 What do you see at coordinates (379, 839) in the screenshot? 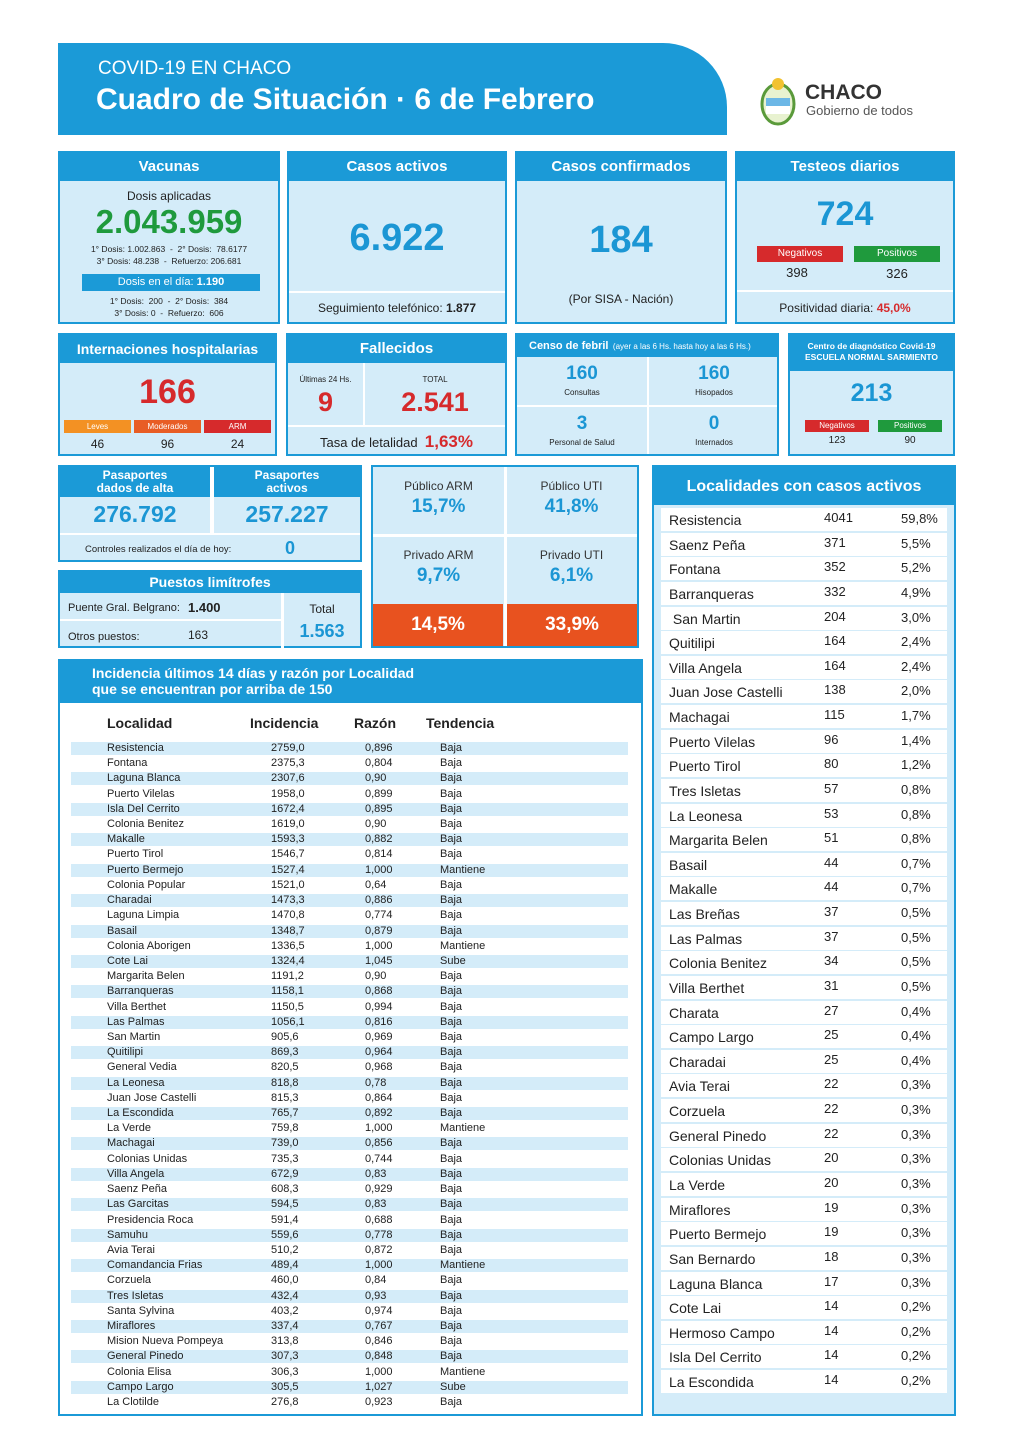
I see `table-cell: 0,882` at bounding box center [379, 839].